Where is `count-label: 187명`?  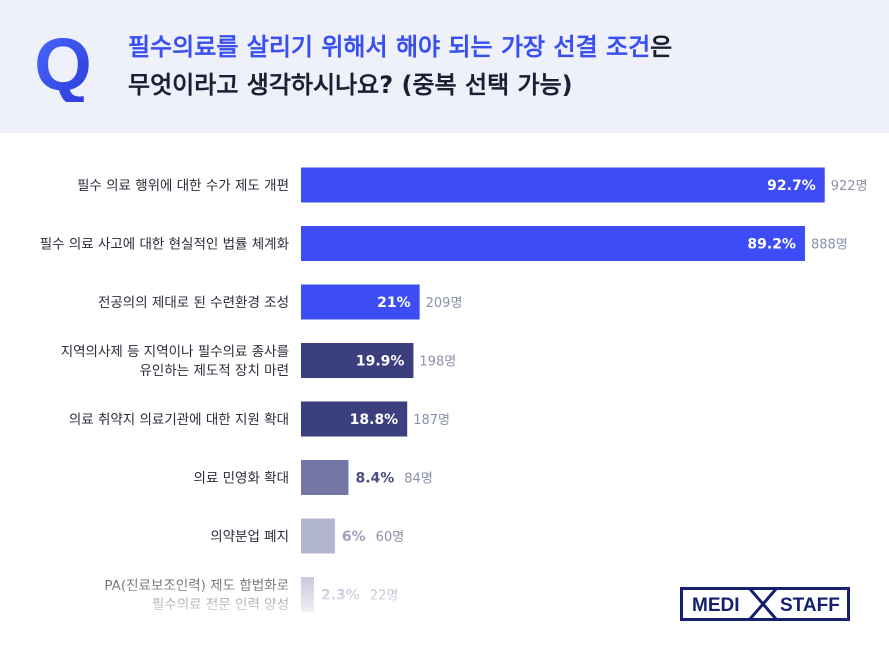
count-label: 187명 is located at coordinates (431, 420).